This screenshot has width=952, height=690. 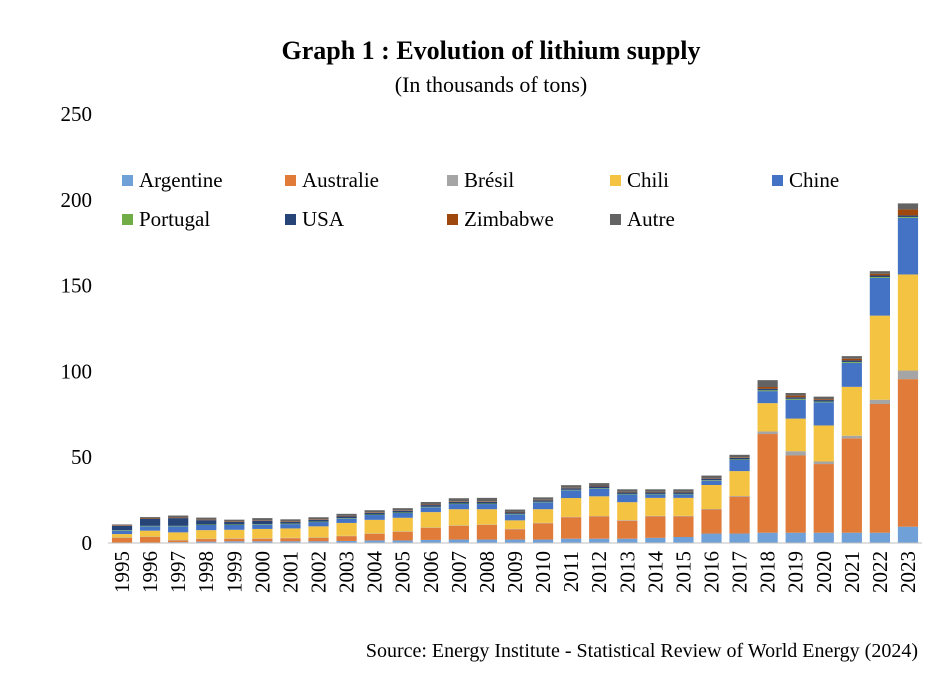 I want to click on bar-segment-australie-2017, so click(x=739, y=515).